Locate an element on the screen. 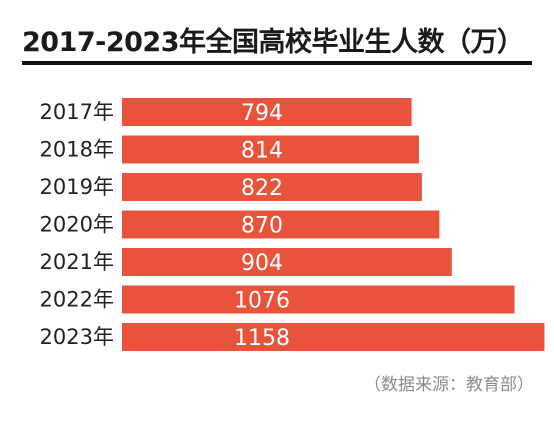 The width and height of the screenshot is (554, 433). bar-value-label: 814 is located at coordinates (262, 151).